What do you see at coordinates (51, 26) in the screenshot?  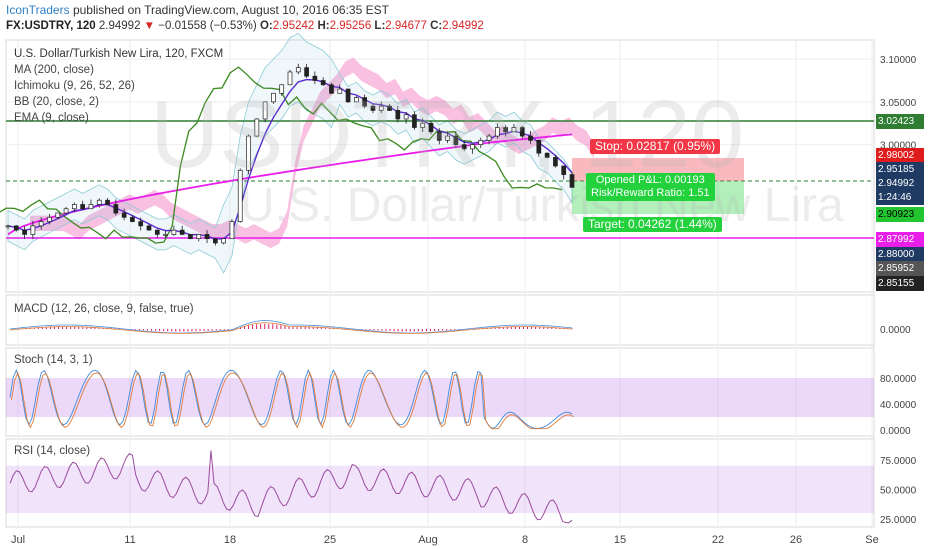 I see `symbol-label: FX:USDTRY, 120` at bounding box center [51, 26].